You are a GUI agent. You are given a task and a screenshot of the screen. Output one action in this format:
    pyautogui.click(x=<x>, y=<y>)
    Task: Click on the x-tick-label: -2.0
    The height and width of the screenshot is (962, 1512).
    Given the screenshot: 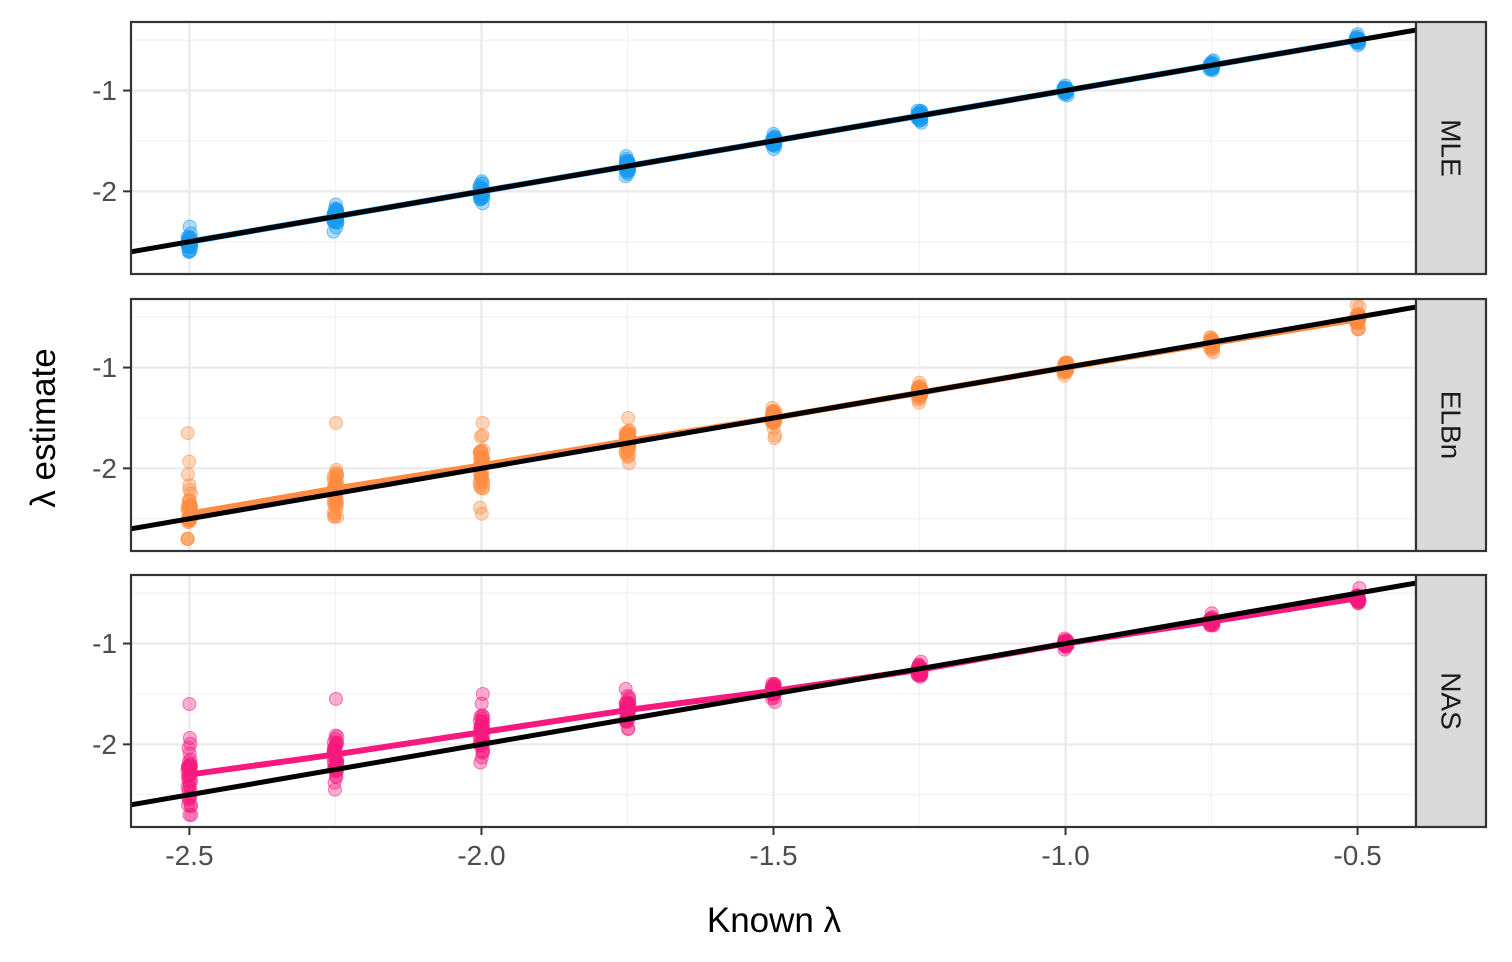 What is the action you would take?
    pyautogui.click(x=481, y=855)
    